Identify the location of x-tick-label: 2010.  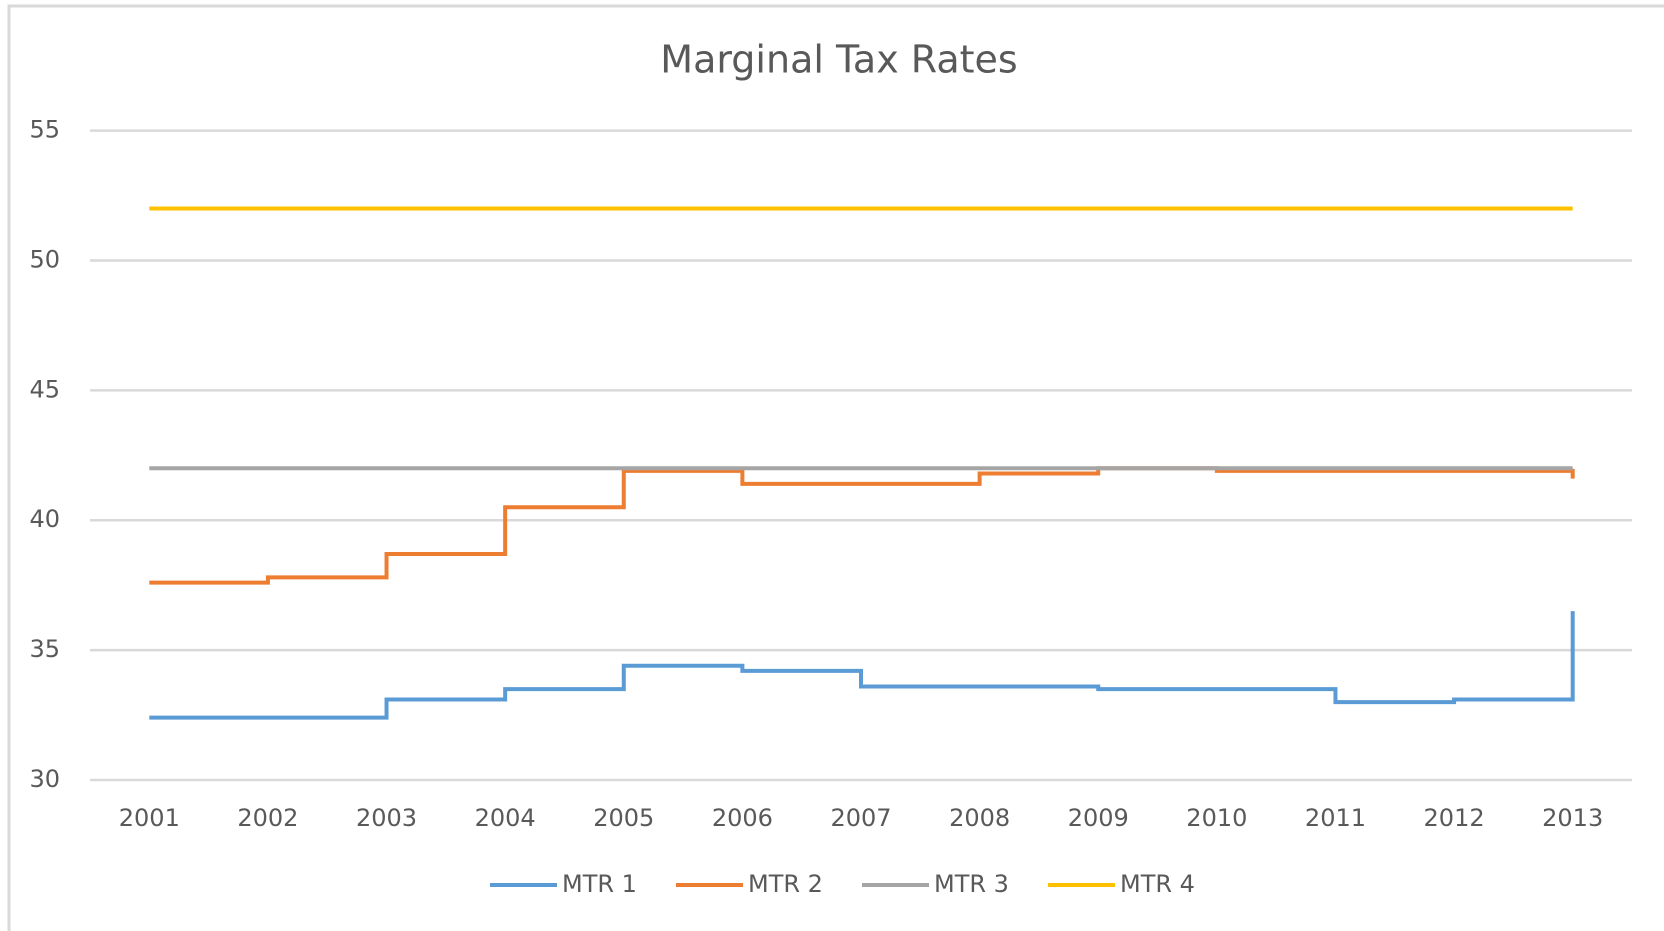
(1216, 818).